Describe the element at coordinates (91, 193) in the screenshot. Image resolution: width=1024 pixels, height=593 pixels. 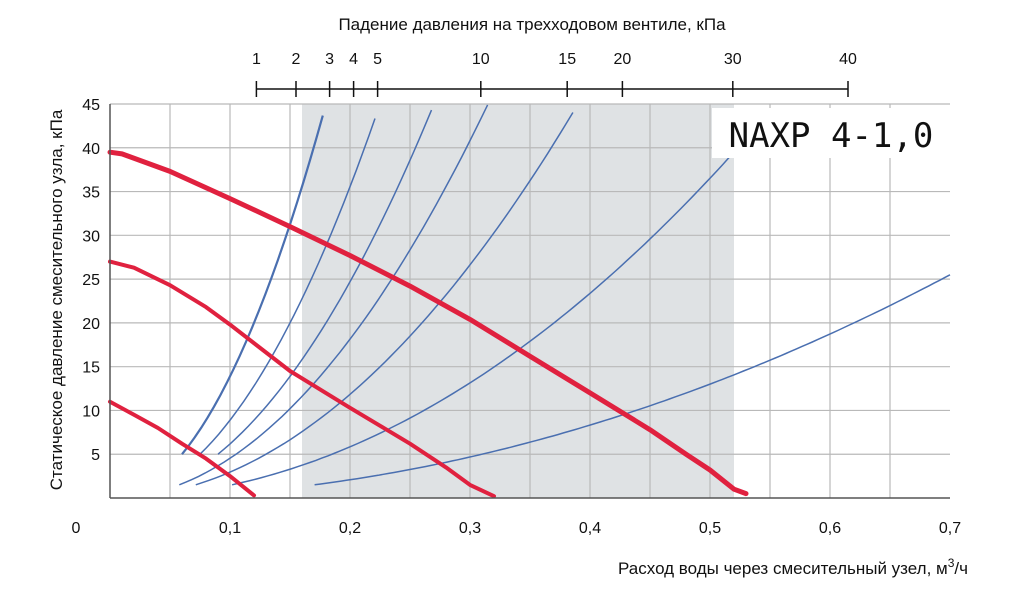
I see `y-tick-label: 35` at that location.